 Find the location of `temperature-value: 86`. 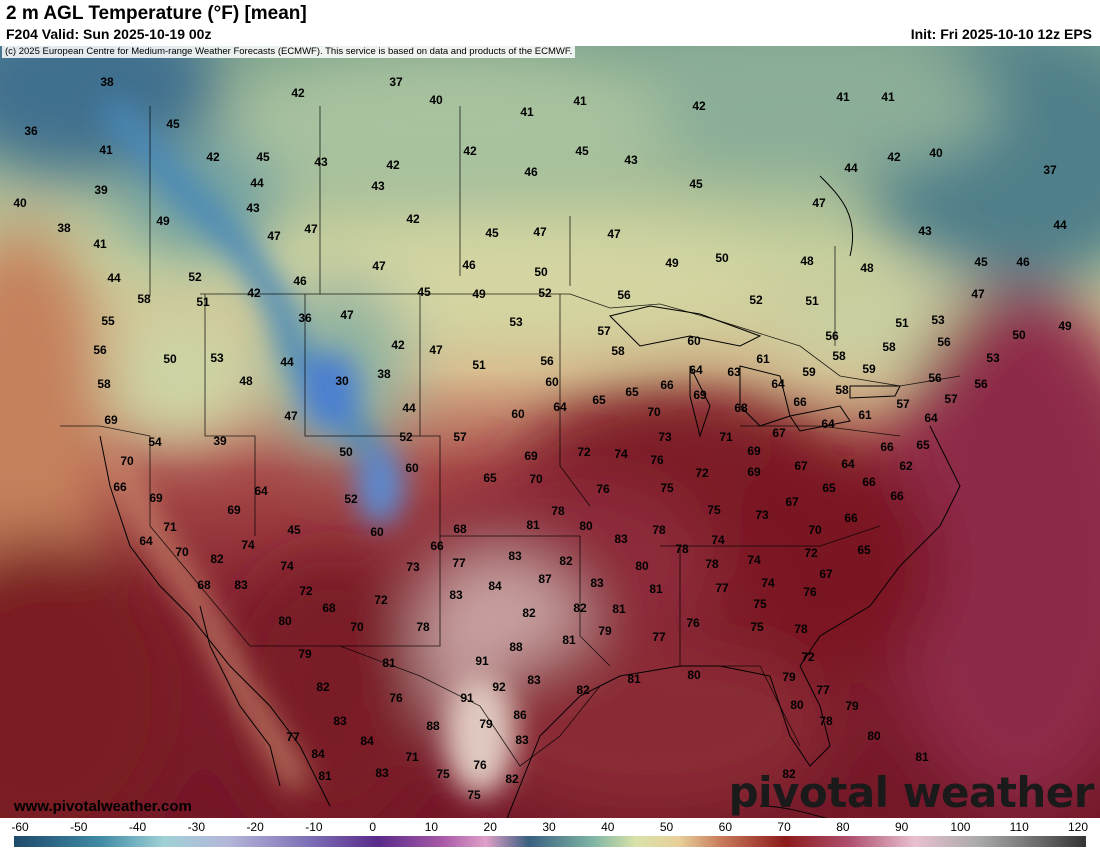

temperature-value: 86 is located at coordinates (520, 715).